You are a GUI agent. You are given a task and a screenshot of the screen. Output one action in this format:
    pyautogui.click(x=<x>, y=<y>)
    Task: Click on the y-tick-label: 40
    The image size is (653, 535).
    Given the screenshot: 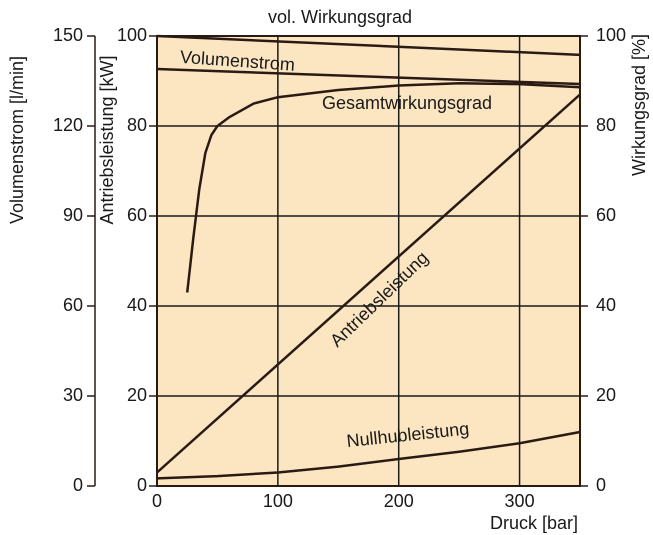 What is the action you would take?
    pyautogui.click(x=137, y=305)
    